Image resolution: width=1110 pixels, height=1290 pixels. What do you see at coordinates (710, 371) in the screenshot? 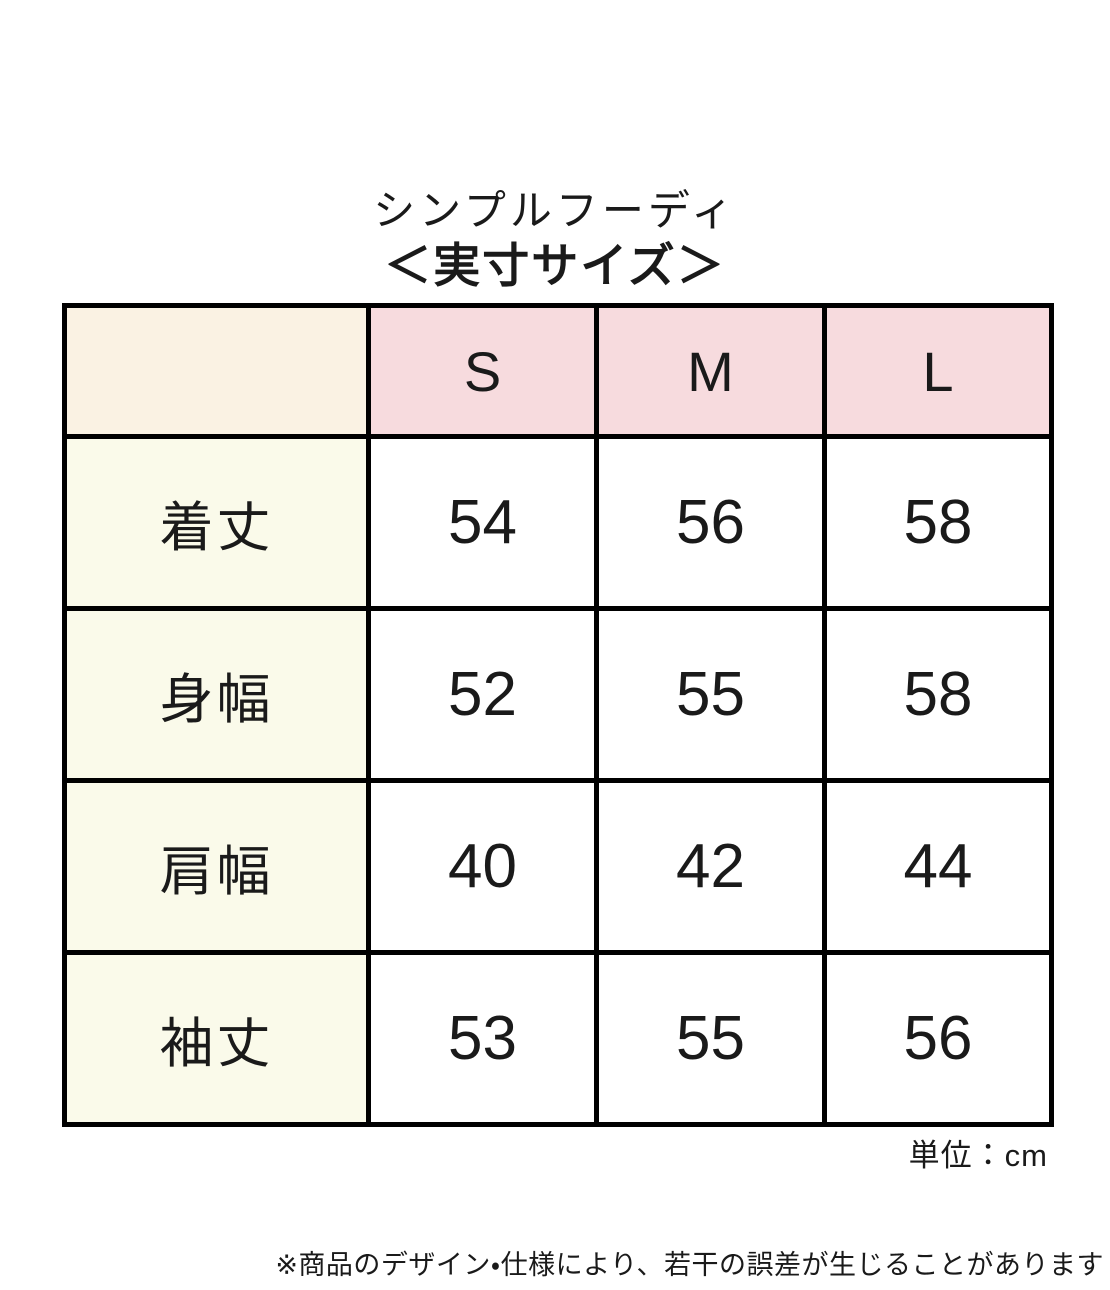
I see `col-header-m: M` at bounding box center [710, 371].